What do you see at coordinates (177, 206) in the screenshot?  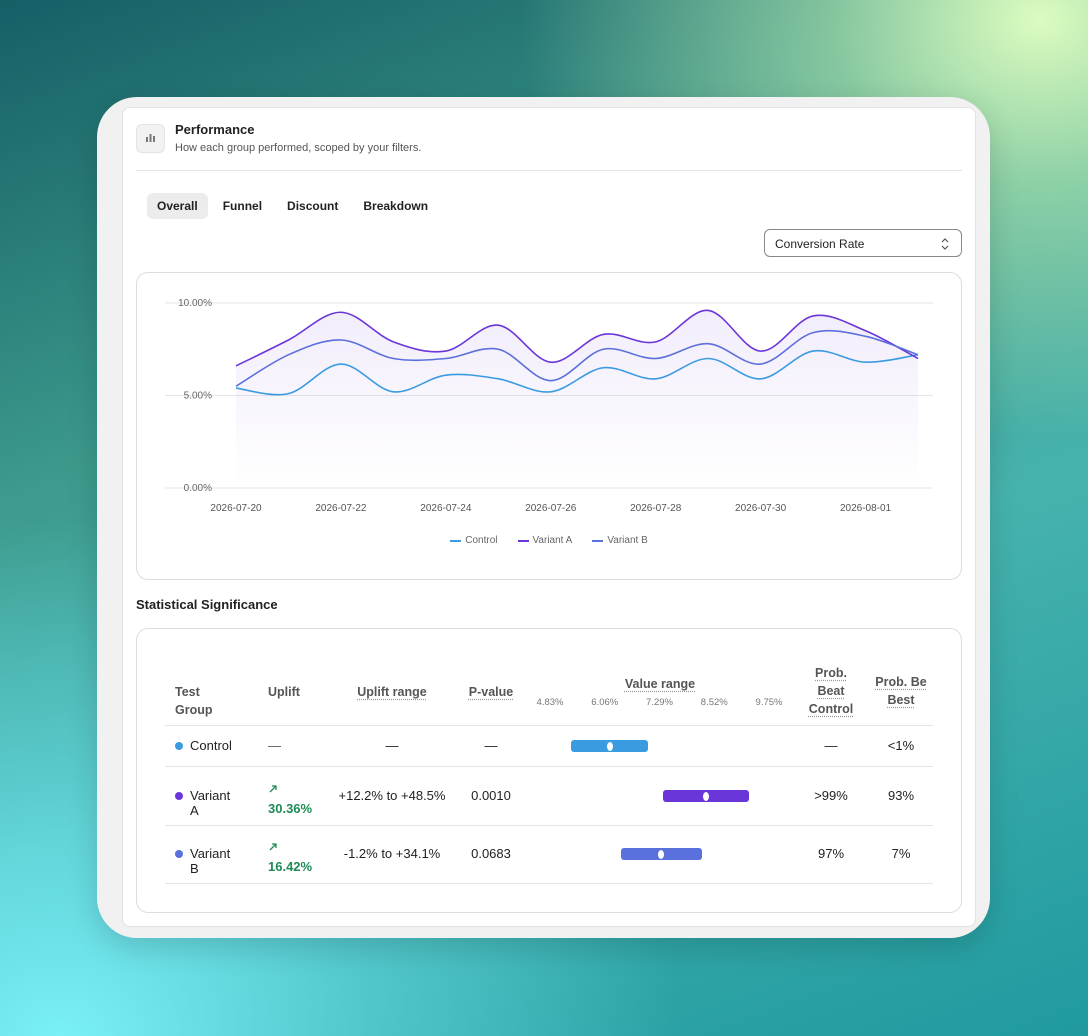 I see `tab: Overall` at bounding box center [177, 206].